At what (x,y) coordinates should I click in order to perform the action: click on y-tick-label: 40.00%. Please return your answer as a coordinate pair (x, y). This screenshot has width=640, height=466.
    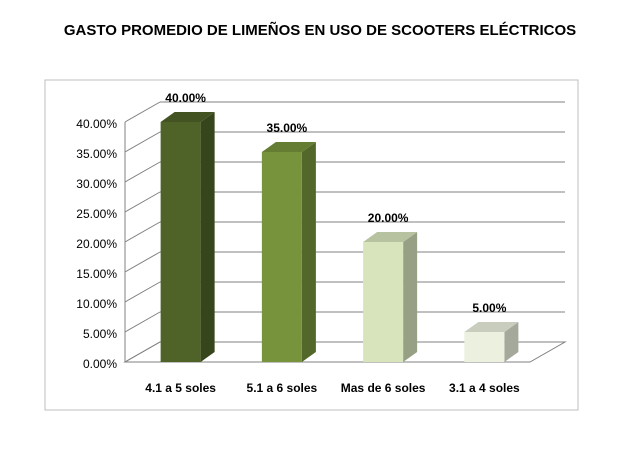
    Looking at the image, I should click on (96, 124).